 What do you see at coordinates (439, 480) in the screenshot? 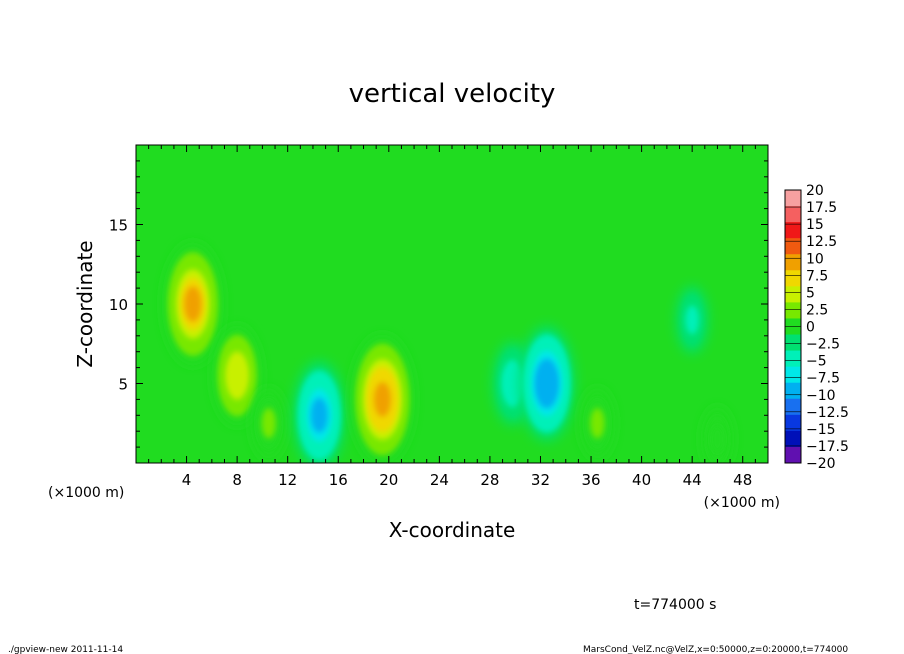
I see `x-tick-label: 24` at bounding box center [439, 480].